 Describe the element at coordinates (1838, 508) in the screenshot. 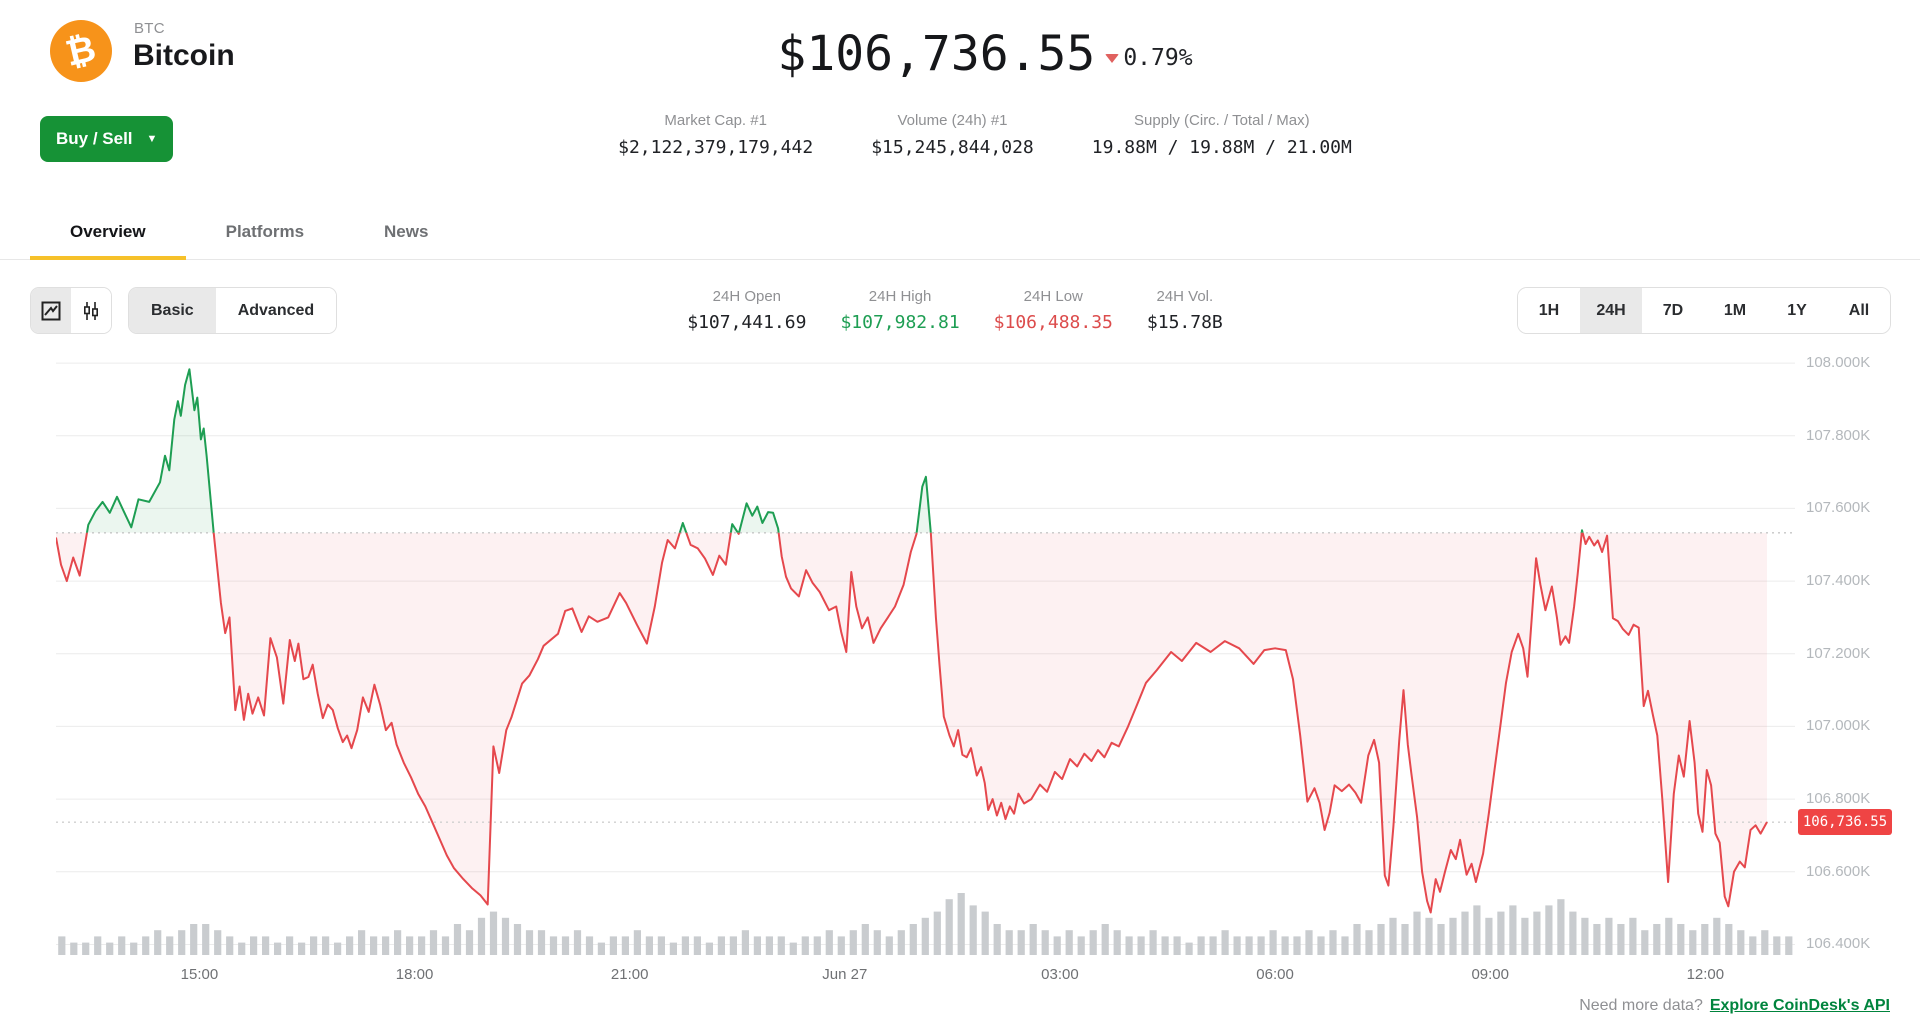

I see `y-axis-label: 107.600K` at that location.